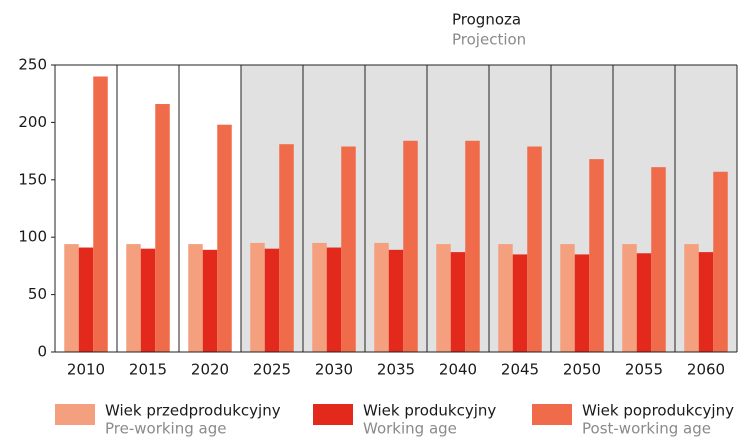 The height and width of the screenshot is (438, 745). What do you see at coordinates (86, 370) in the screenshot?
I see `x-tick-label: 2010` at bounding box center [86, 370].